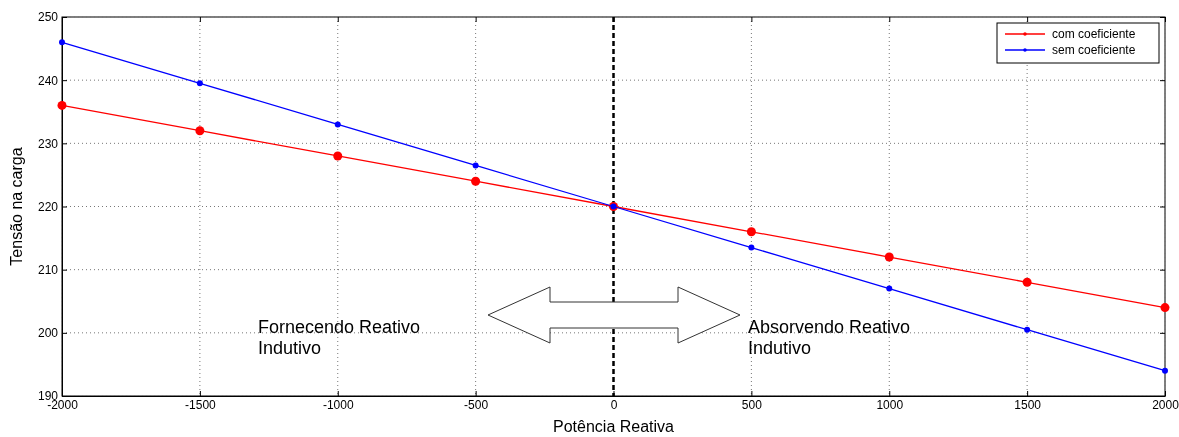 Image resolution: width=1179 pixels, height=437 pixels. I want to click on legend-label: com coeficiente, so click(1094, 34).